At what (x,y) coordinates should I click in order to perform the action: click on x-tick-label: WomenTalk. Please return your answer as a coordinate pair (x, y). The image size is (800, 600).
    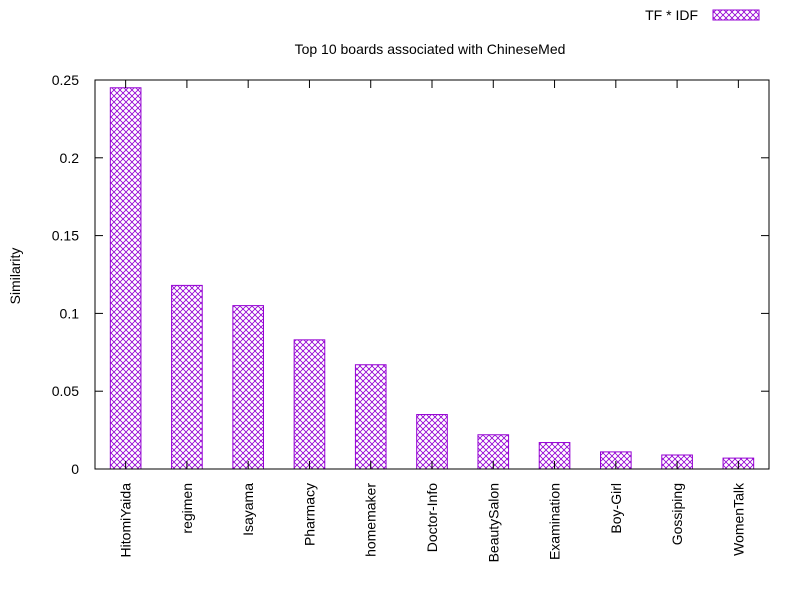
    Looking at the image, I should click on (738, 519).